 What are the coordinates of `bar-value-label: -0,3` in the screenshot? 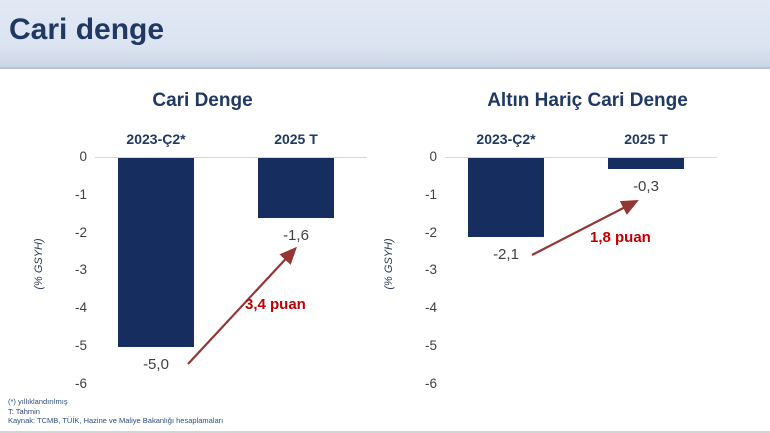 It's located at (646, 186).